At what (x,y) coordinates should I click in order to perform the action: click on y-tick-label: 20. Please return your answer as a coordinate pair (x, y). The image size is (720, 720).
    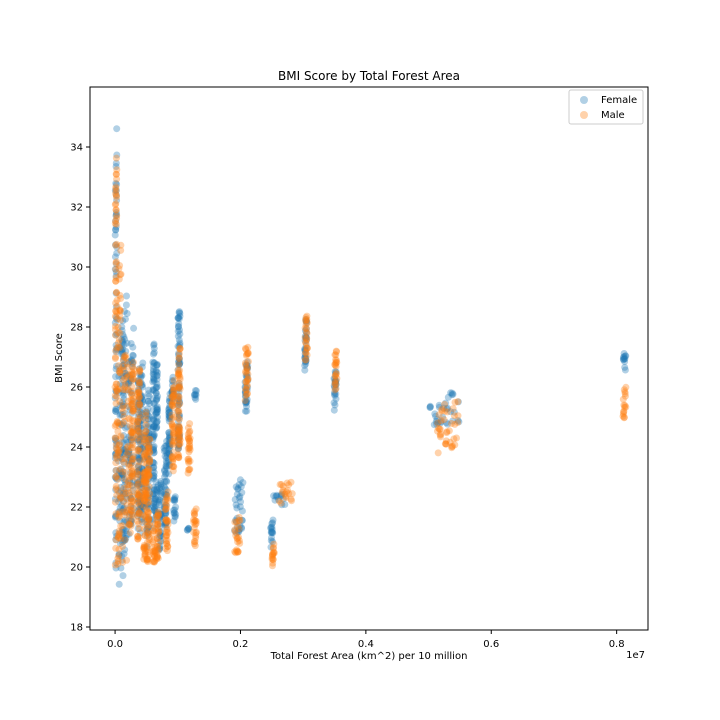
    Looking at the image, I should click on (76, 568).